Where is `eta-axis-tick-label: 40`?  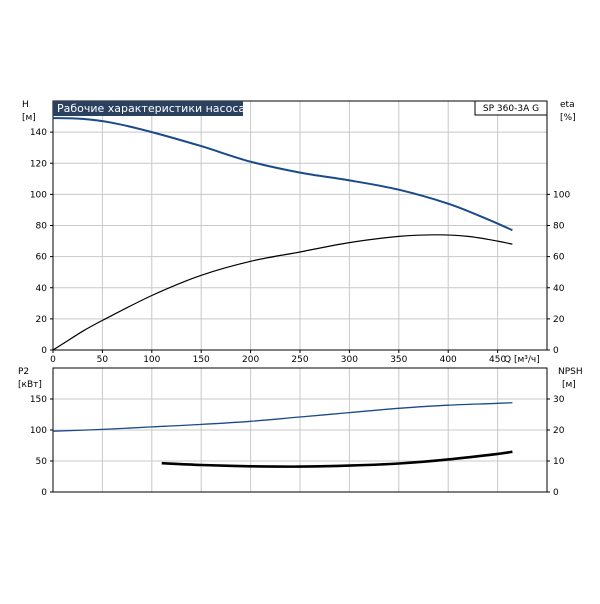 eta-axis-tick-label: 40 is located at coordinates (559, 289).